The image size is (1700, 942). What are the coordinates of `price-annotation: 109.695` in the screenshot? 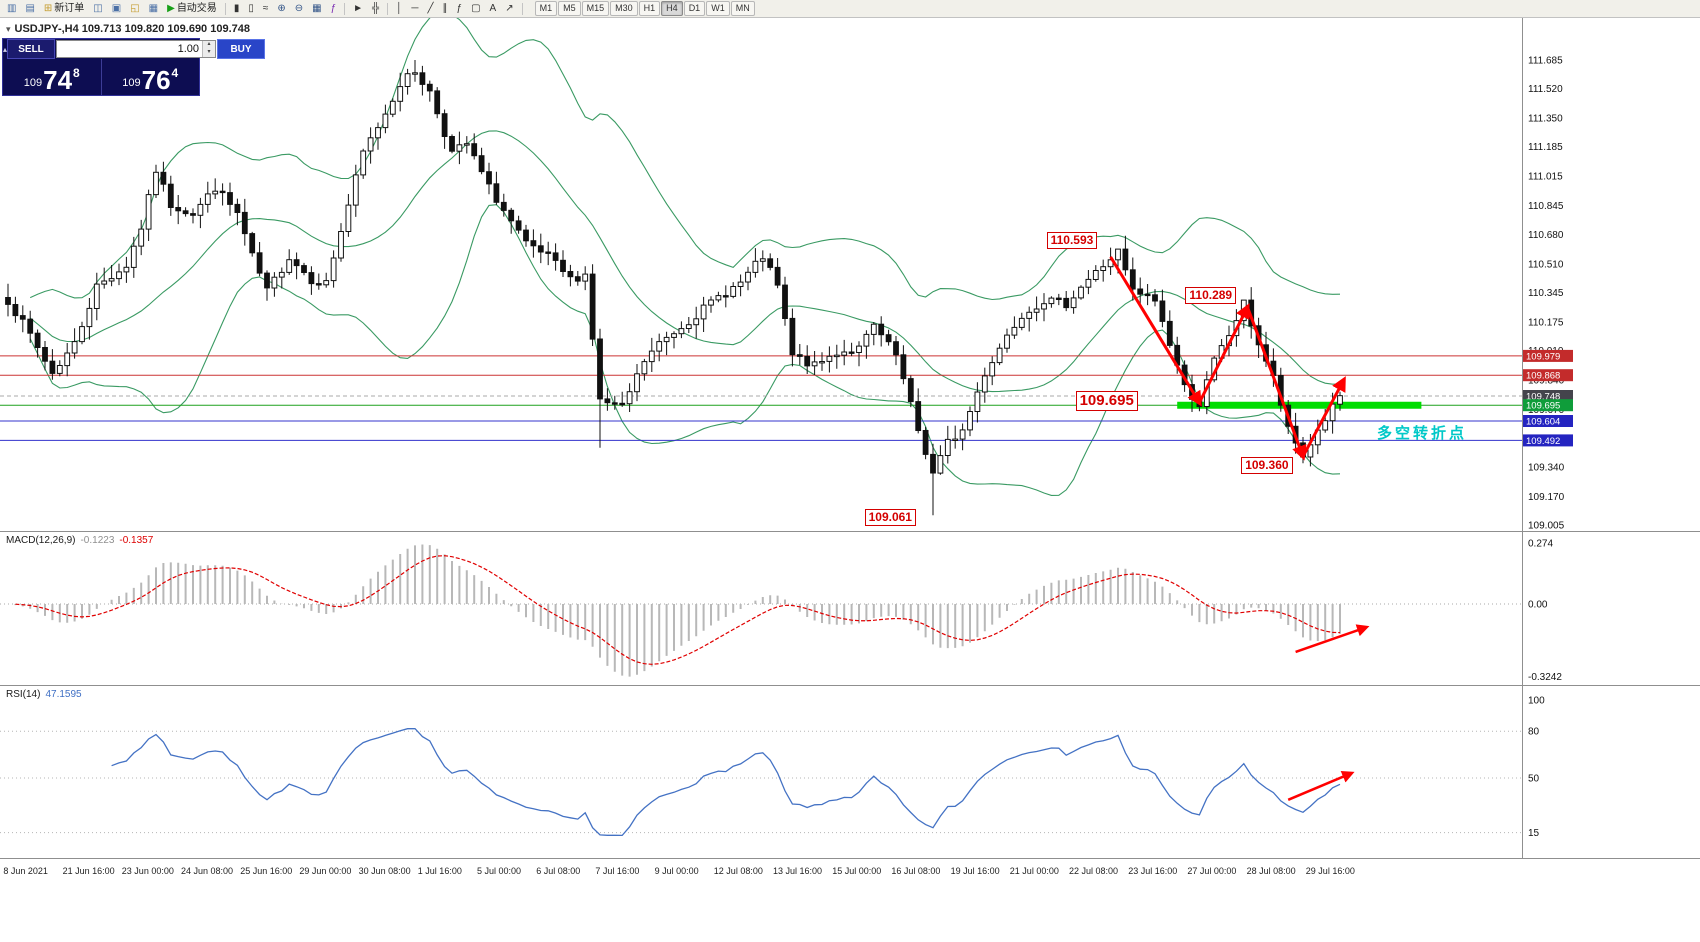 It's located at (1106, 401).